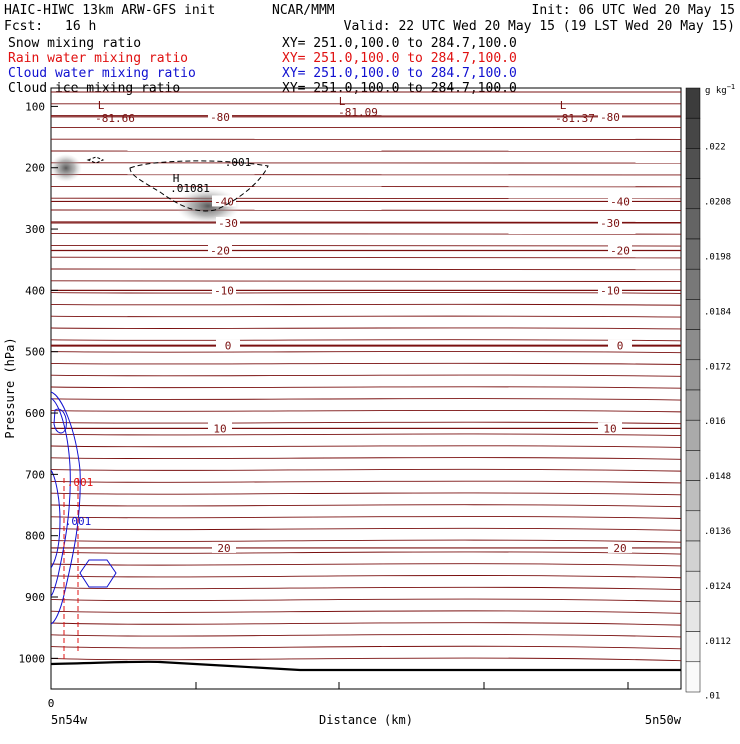 The image size is (740, 744). What do you see at coordinates (303, 10) in the screenshot?
I see `org-title: NCAR/MMM` at bounding box center [303, 10].